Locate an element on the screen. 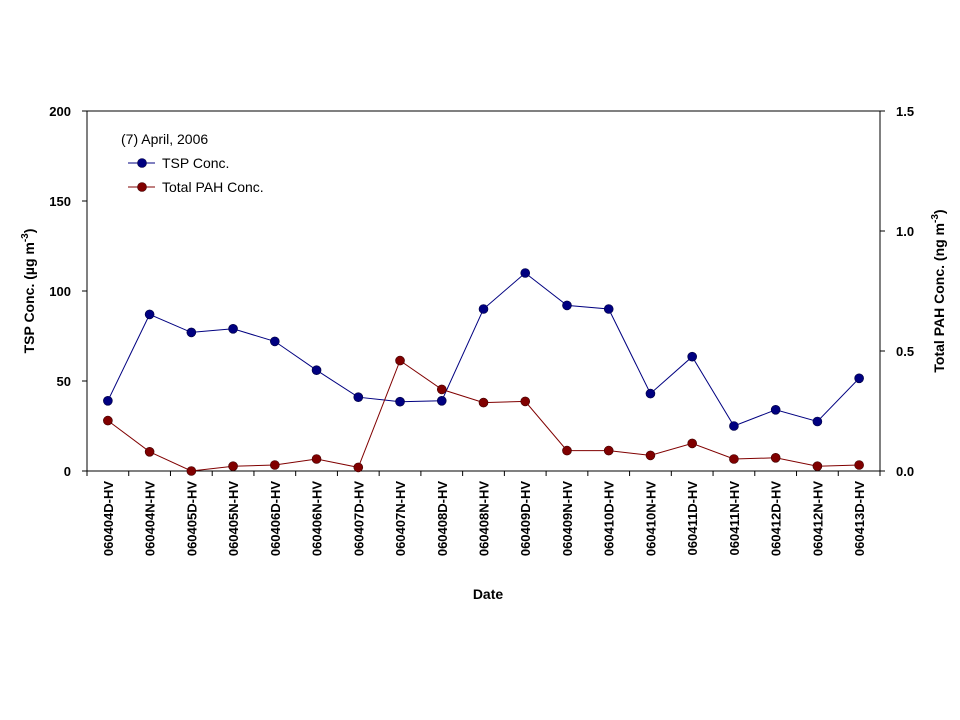 The image size is (960, 720). x-tick-label: 060406N-HV is located at coordinates (317, 518).